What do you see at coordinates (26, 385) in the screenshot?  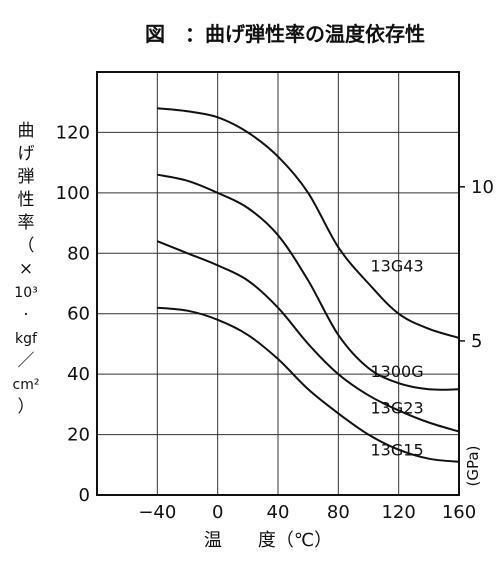 I see `y-axis-label-char: cm²` at bounding box center [26, 385].